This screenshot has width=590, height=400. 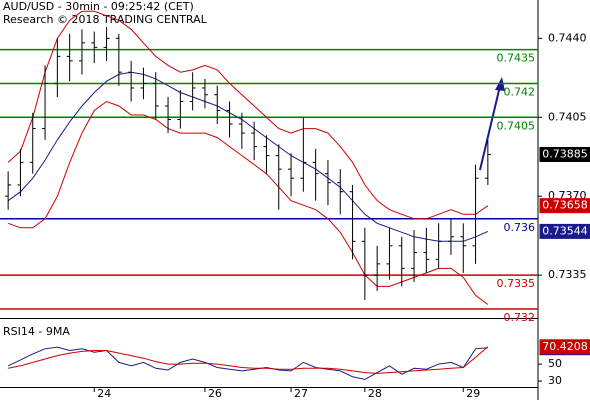 I want to click on y-tick-label: 30, so click(x=555, y=380).